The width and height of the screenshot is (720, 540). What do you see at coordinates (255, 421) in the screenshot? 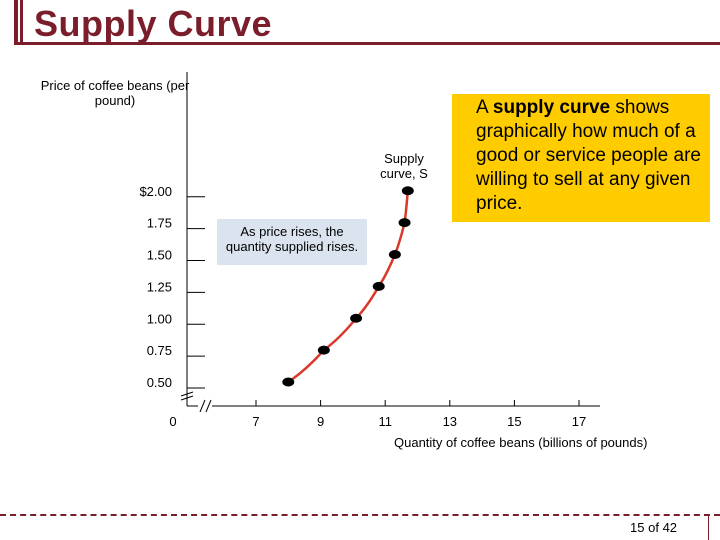
I see `x-tick-label: 7` at bounding box center [255, 421].